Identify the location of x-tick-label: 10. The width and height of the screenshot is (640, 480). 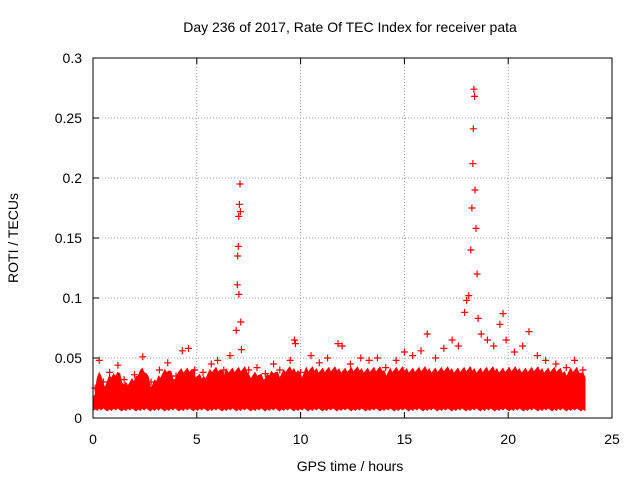
(301, 439).